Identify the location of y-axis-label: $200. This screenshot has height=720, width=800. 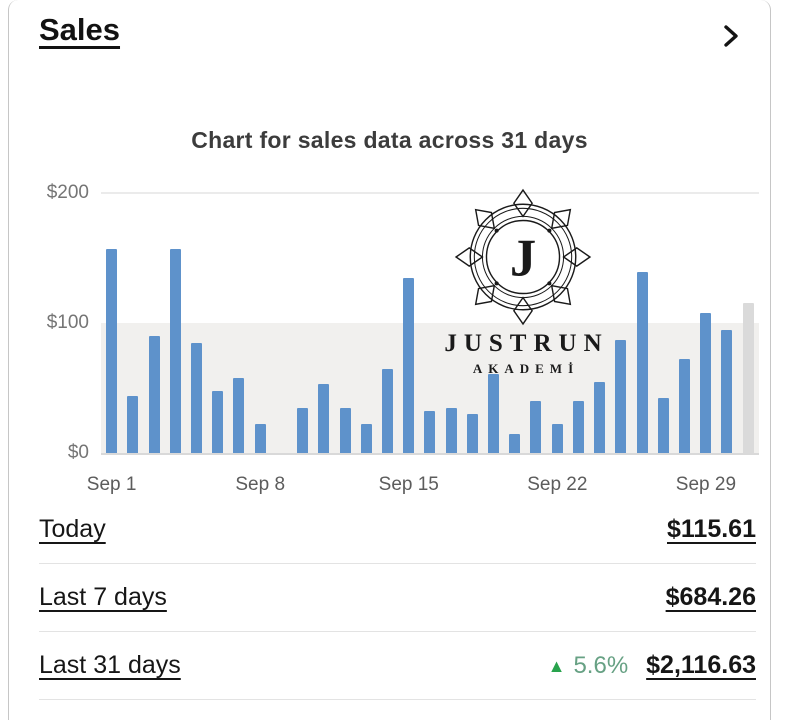
(67, 192).